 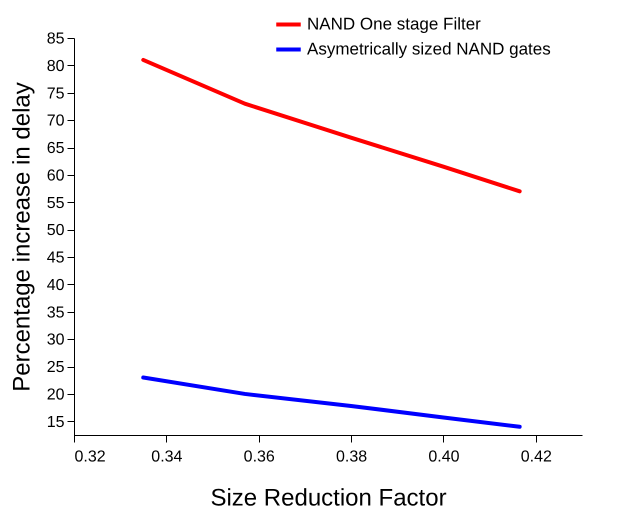 I want to click on y-tick-label: 60, so click(x=55, y=175).